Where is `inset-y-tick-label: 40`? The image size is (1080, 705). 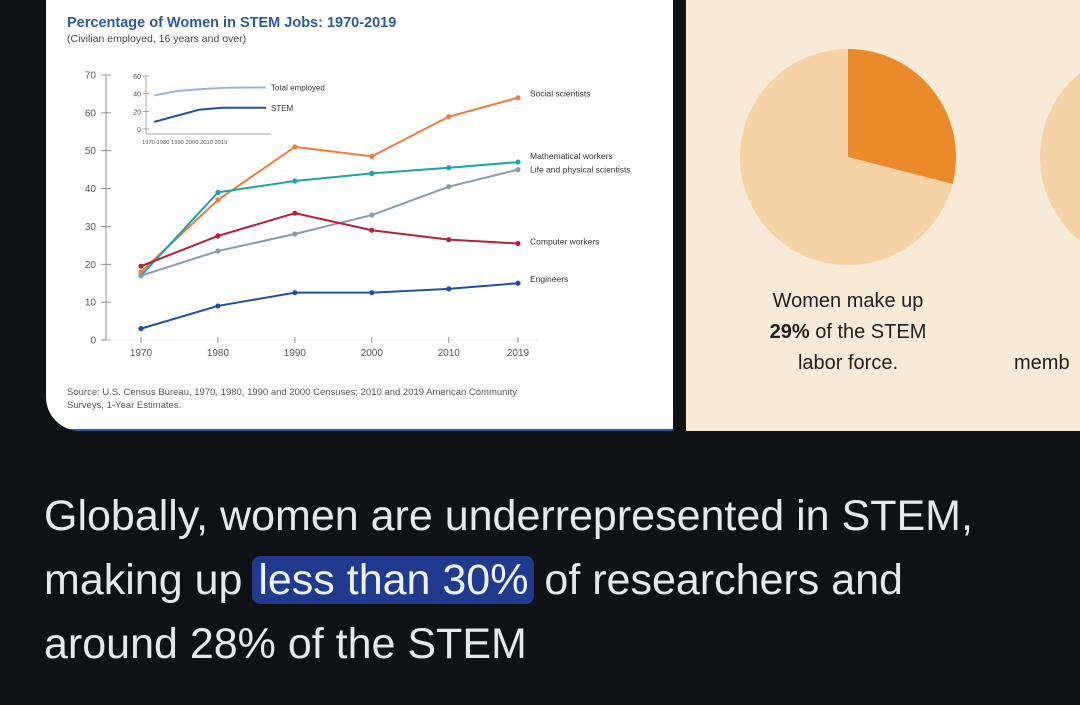
inset-y-tick-label: 40 is located at coordinates (137, 95).